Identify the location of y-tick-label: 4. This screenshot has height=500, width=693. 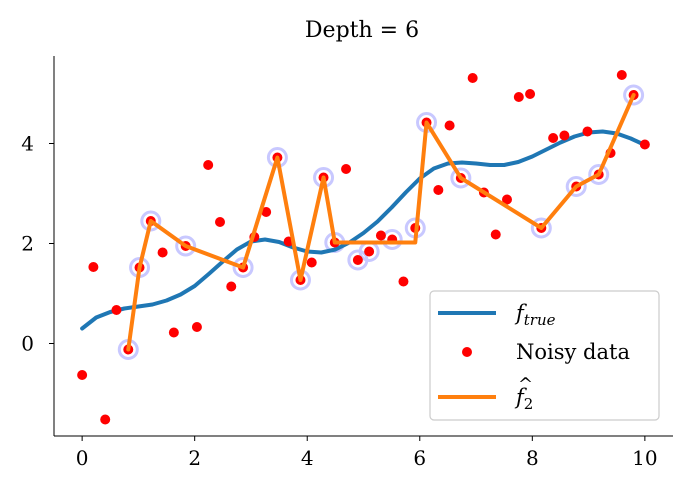
(27, 144).